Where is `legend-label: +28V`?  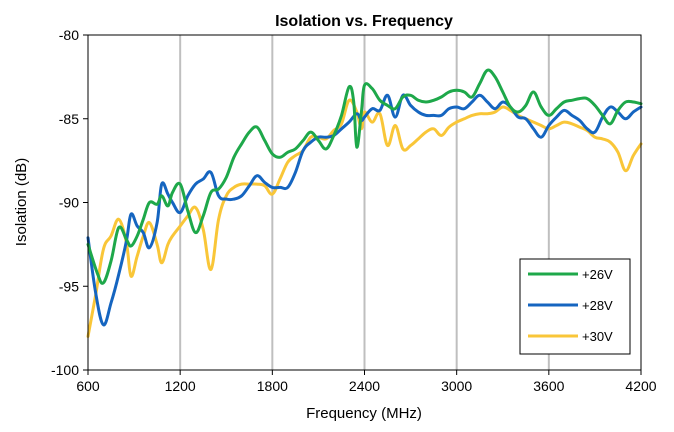
legend-label: +28V is located at coordinates (597, 305).